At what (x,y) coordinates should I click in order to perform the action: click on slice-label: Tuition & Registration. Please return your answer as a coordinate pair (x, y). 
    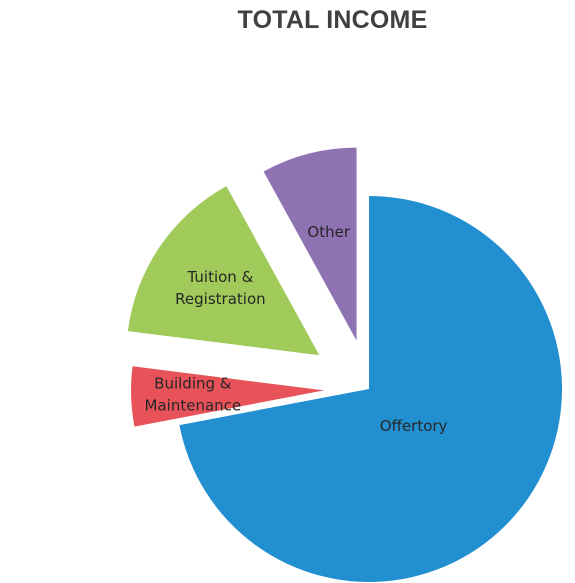
    Looking at the image, I should click on (220, 288).